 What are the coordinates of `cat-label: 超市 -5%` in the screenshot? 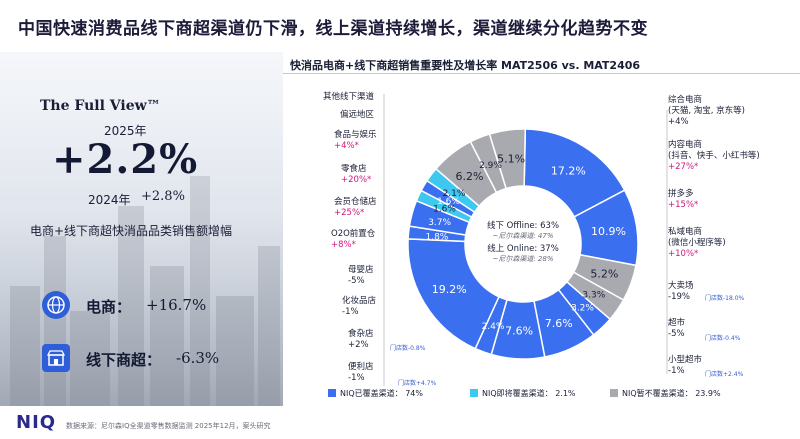 It's located at (677, 328).